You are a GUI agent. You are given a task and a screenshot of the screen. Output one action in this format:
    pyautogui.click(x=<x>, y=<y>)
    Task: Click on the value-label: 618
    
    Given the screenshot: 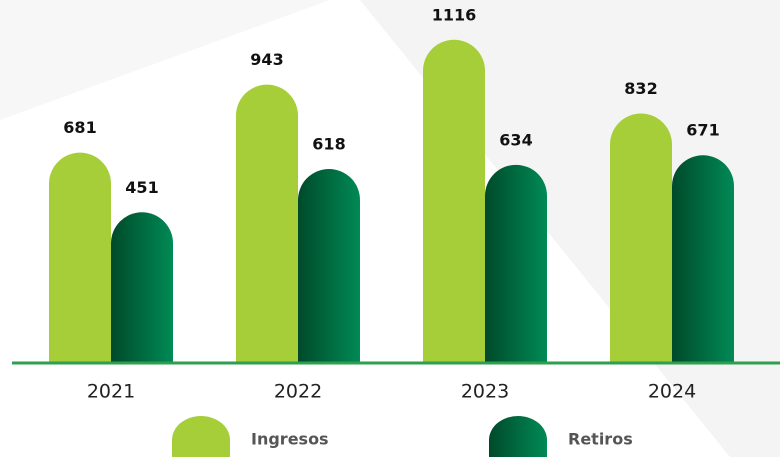 What is the action you would take?
    pyautogui.click(x=328, y=143)
    